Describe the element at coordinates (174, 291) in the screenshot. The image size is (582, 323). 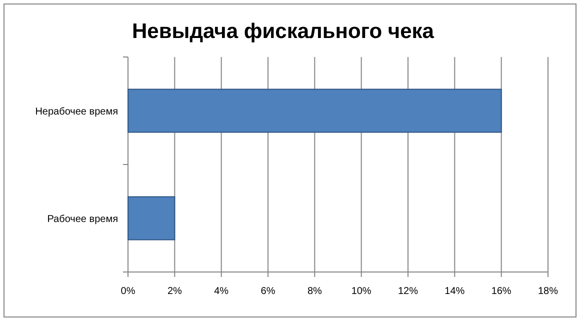
I see `x-tick-label: 2%` at that location.